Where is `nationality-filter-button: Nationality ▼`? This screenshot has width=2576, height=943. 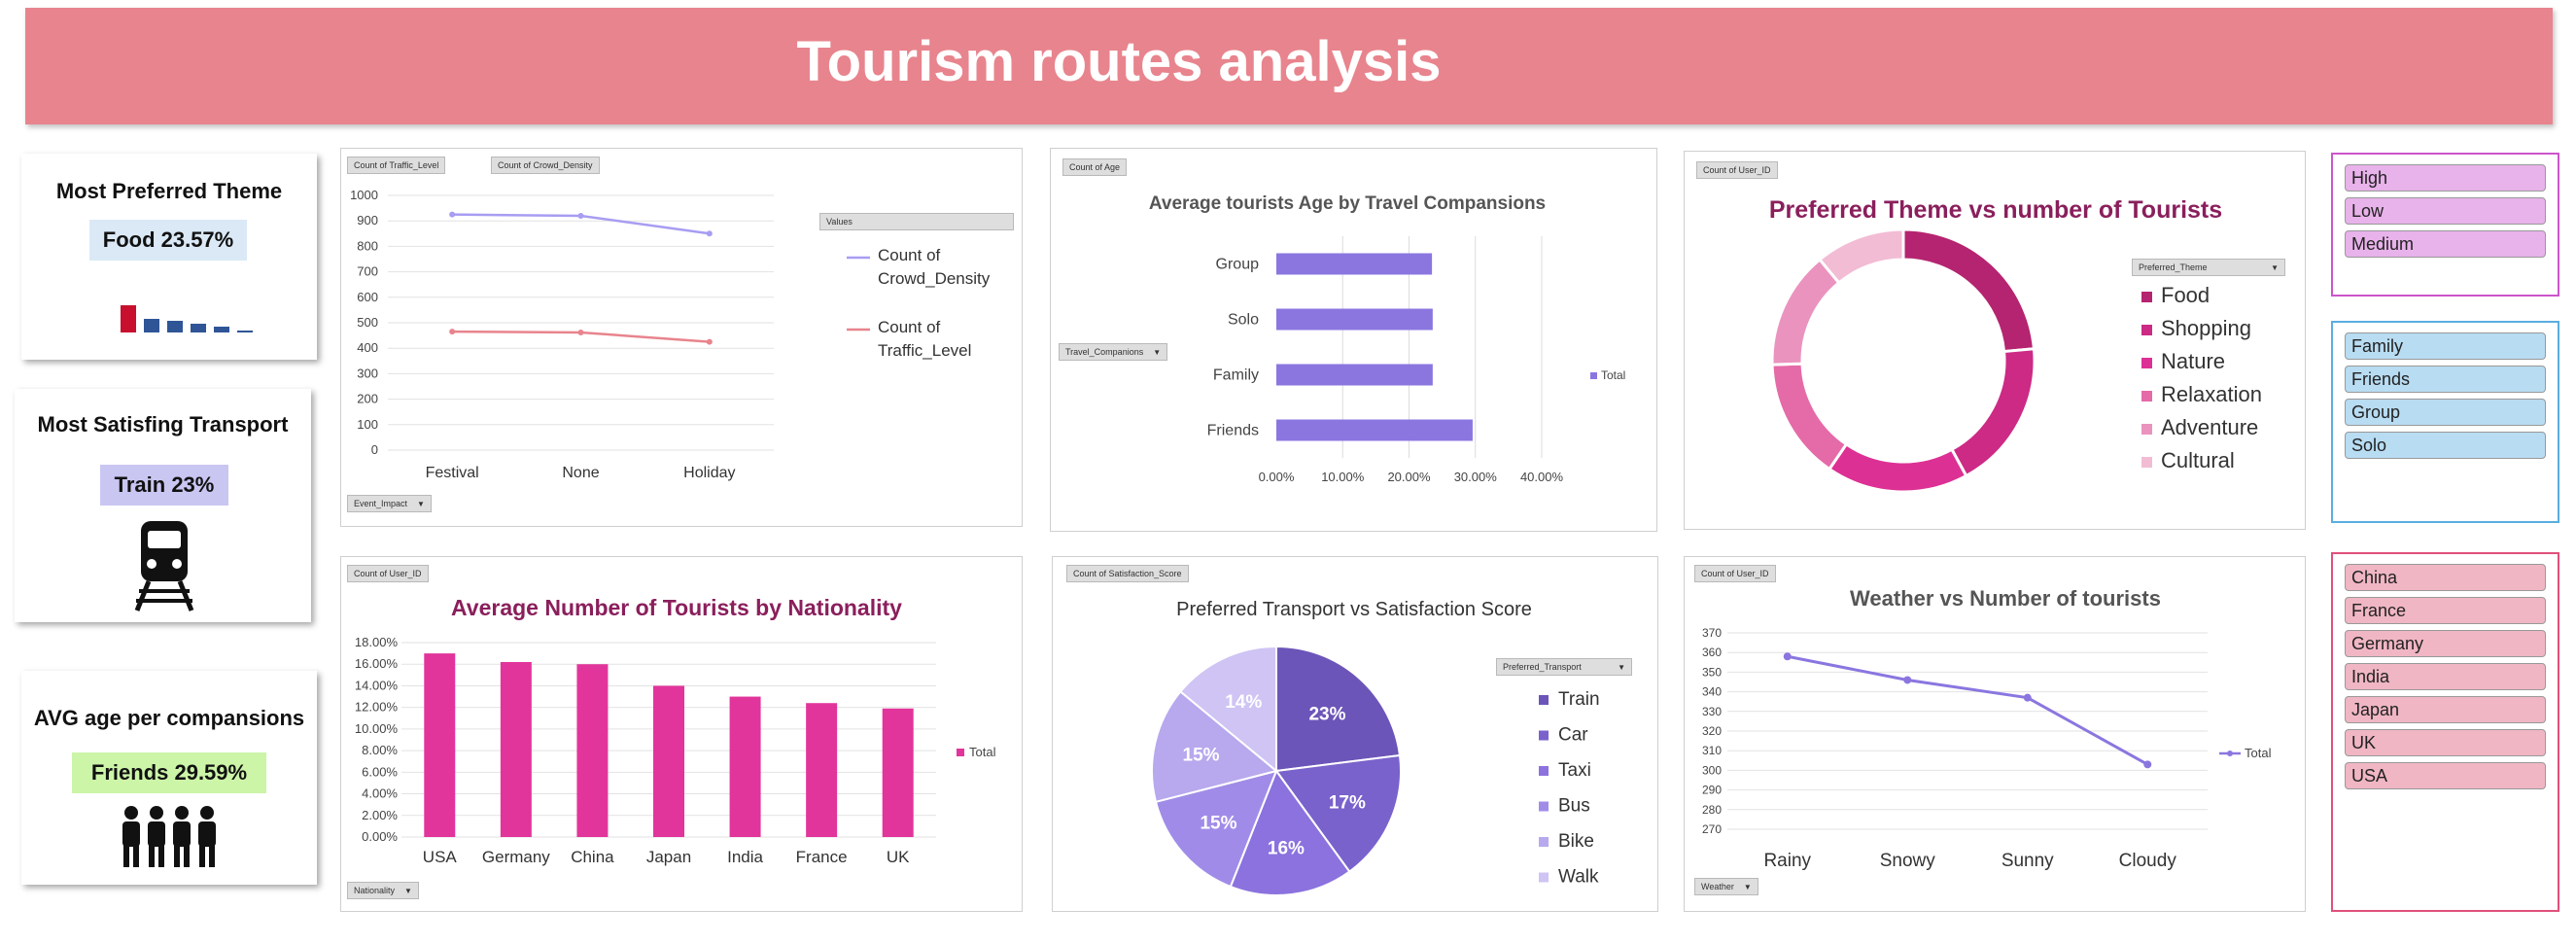
nationality-filter-button: Nationality ▼ is located at coordinates (383, 891).